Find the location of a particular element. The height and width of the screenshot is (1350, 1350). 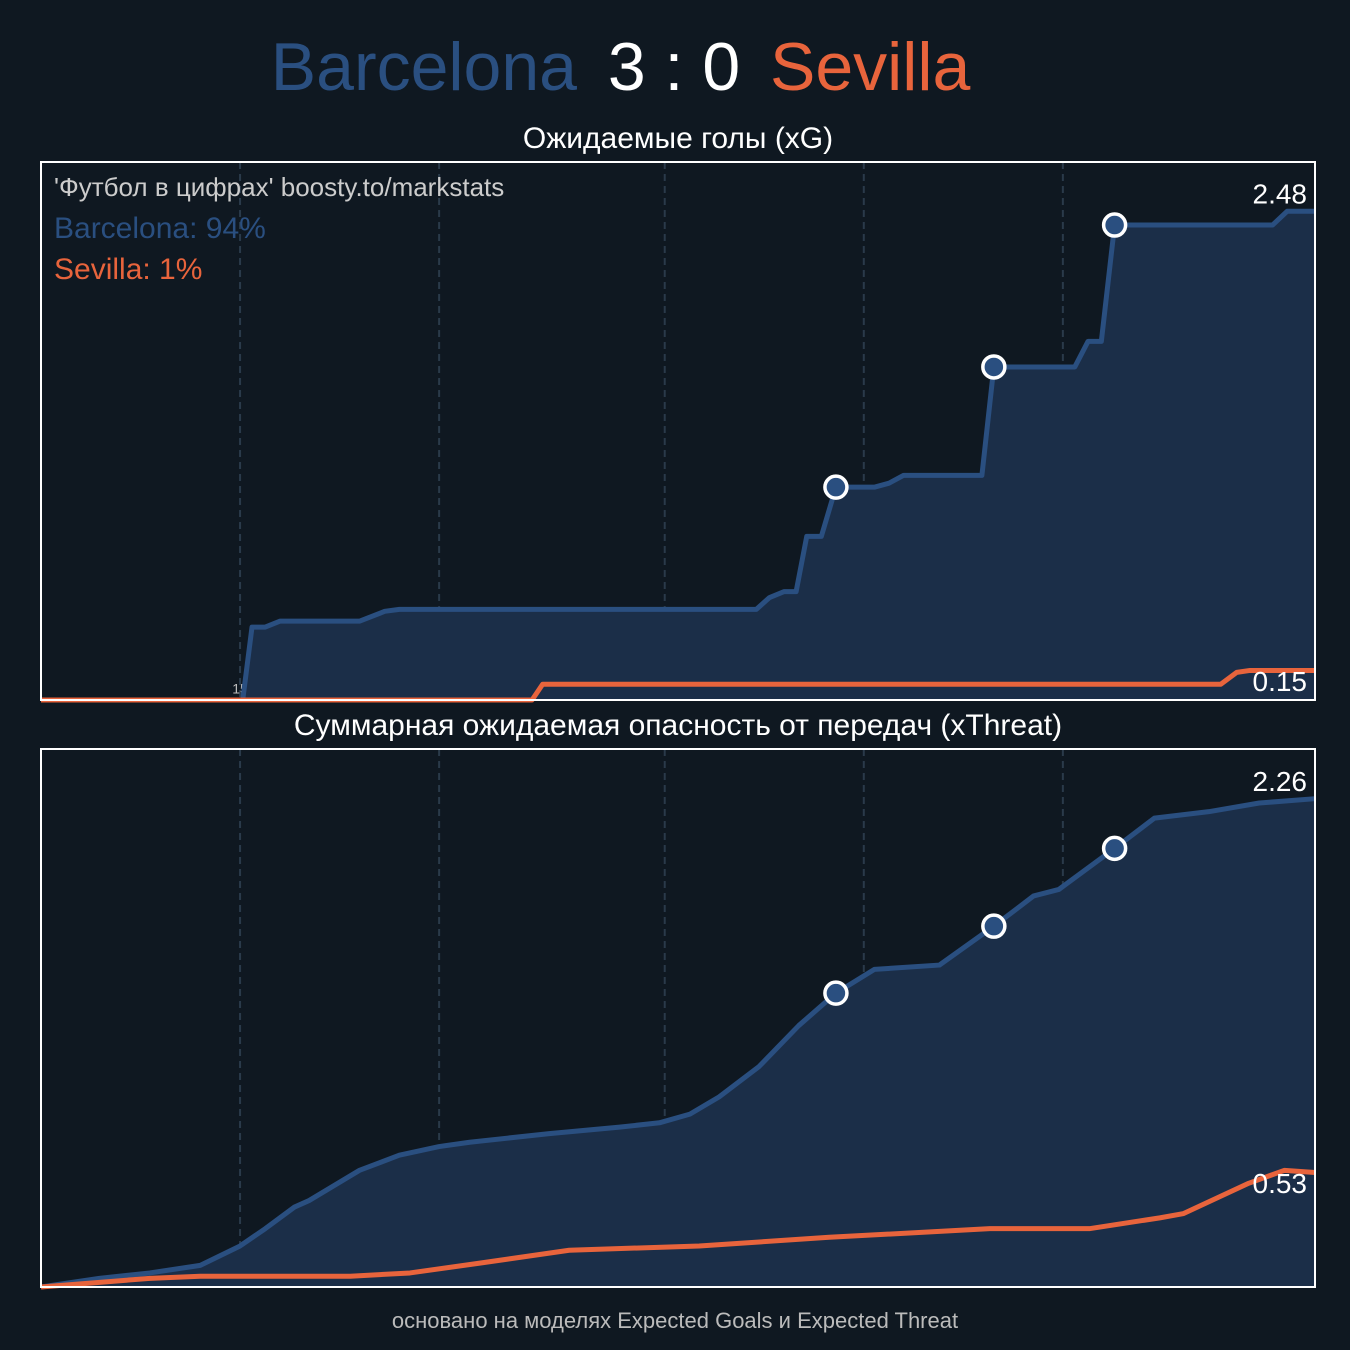

away-team: Sevilla is located at coordinates (870, 67).